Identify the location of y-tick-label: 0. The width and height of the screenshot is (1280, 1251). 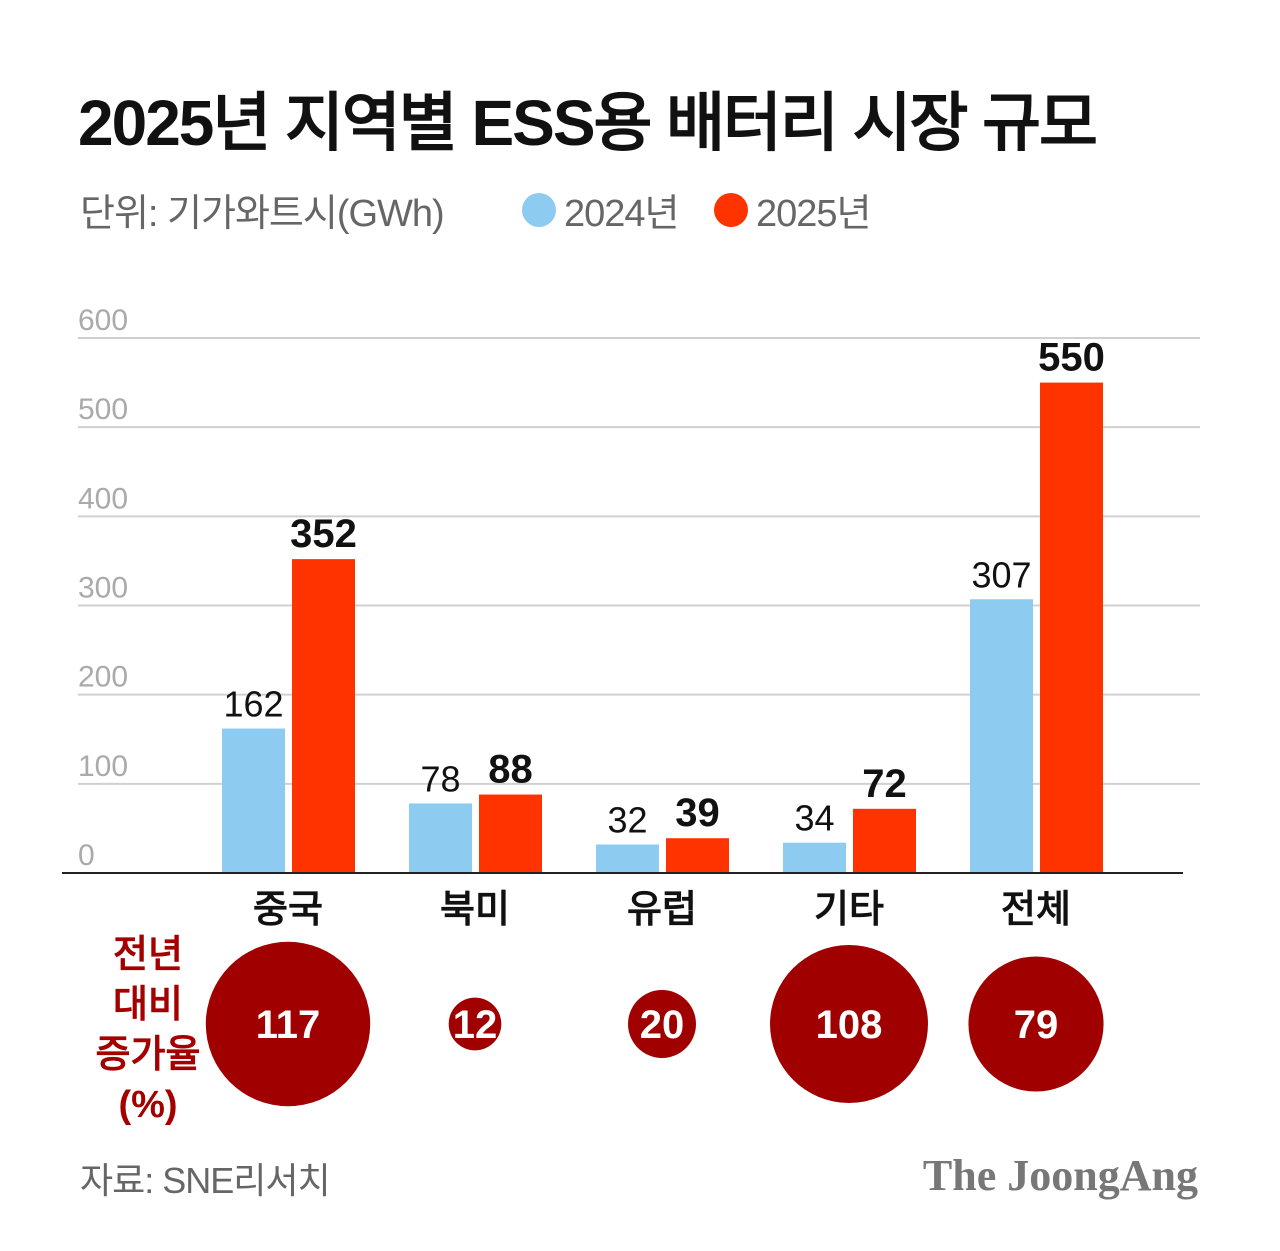
(86, 855).